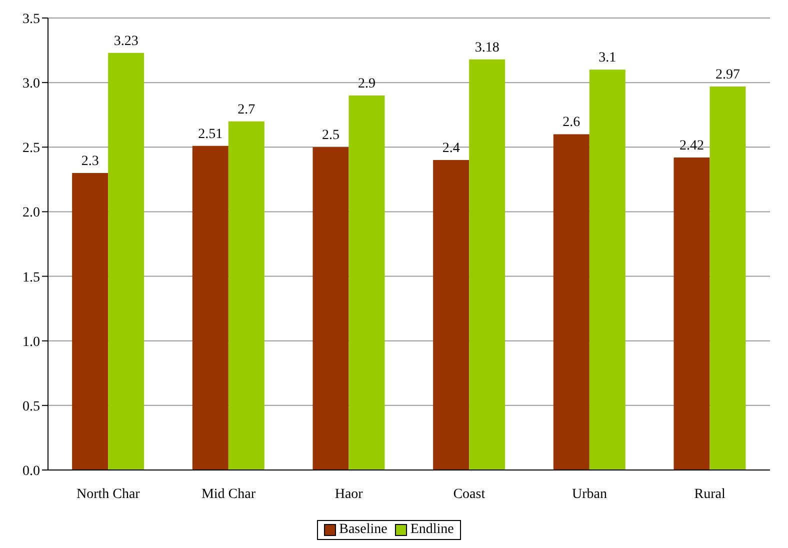 The height and width of the screenshot is (548, 788). What do you see at coordinates (469, 494) in the screenshot?
I see `x-tick-label: Coast` at bounding box center [469, 494].